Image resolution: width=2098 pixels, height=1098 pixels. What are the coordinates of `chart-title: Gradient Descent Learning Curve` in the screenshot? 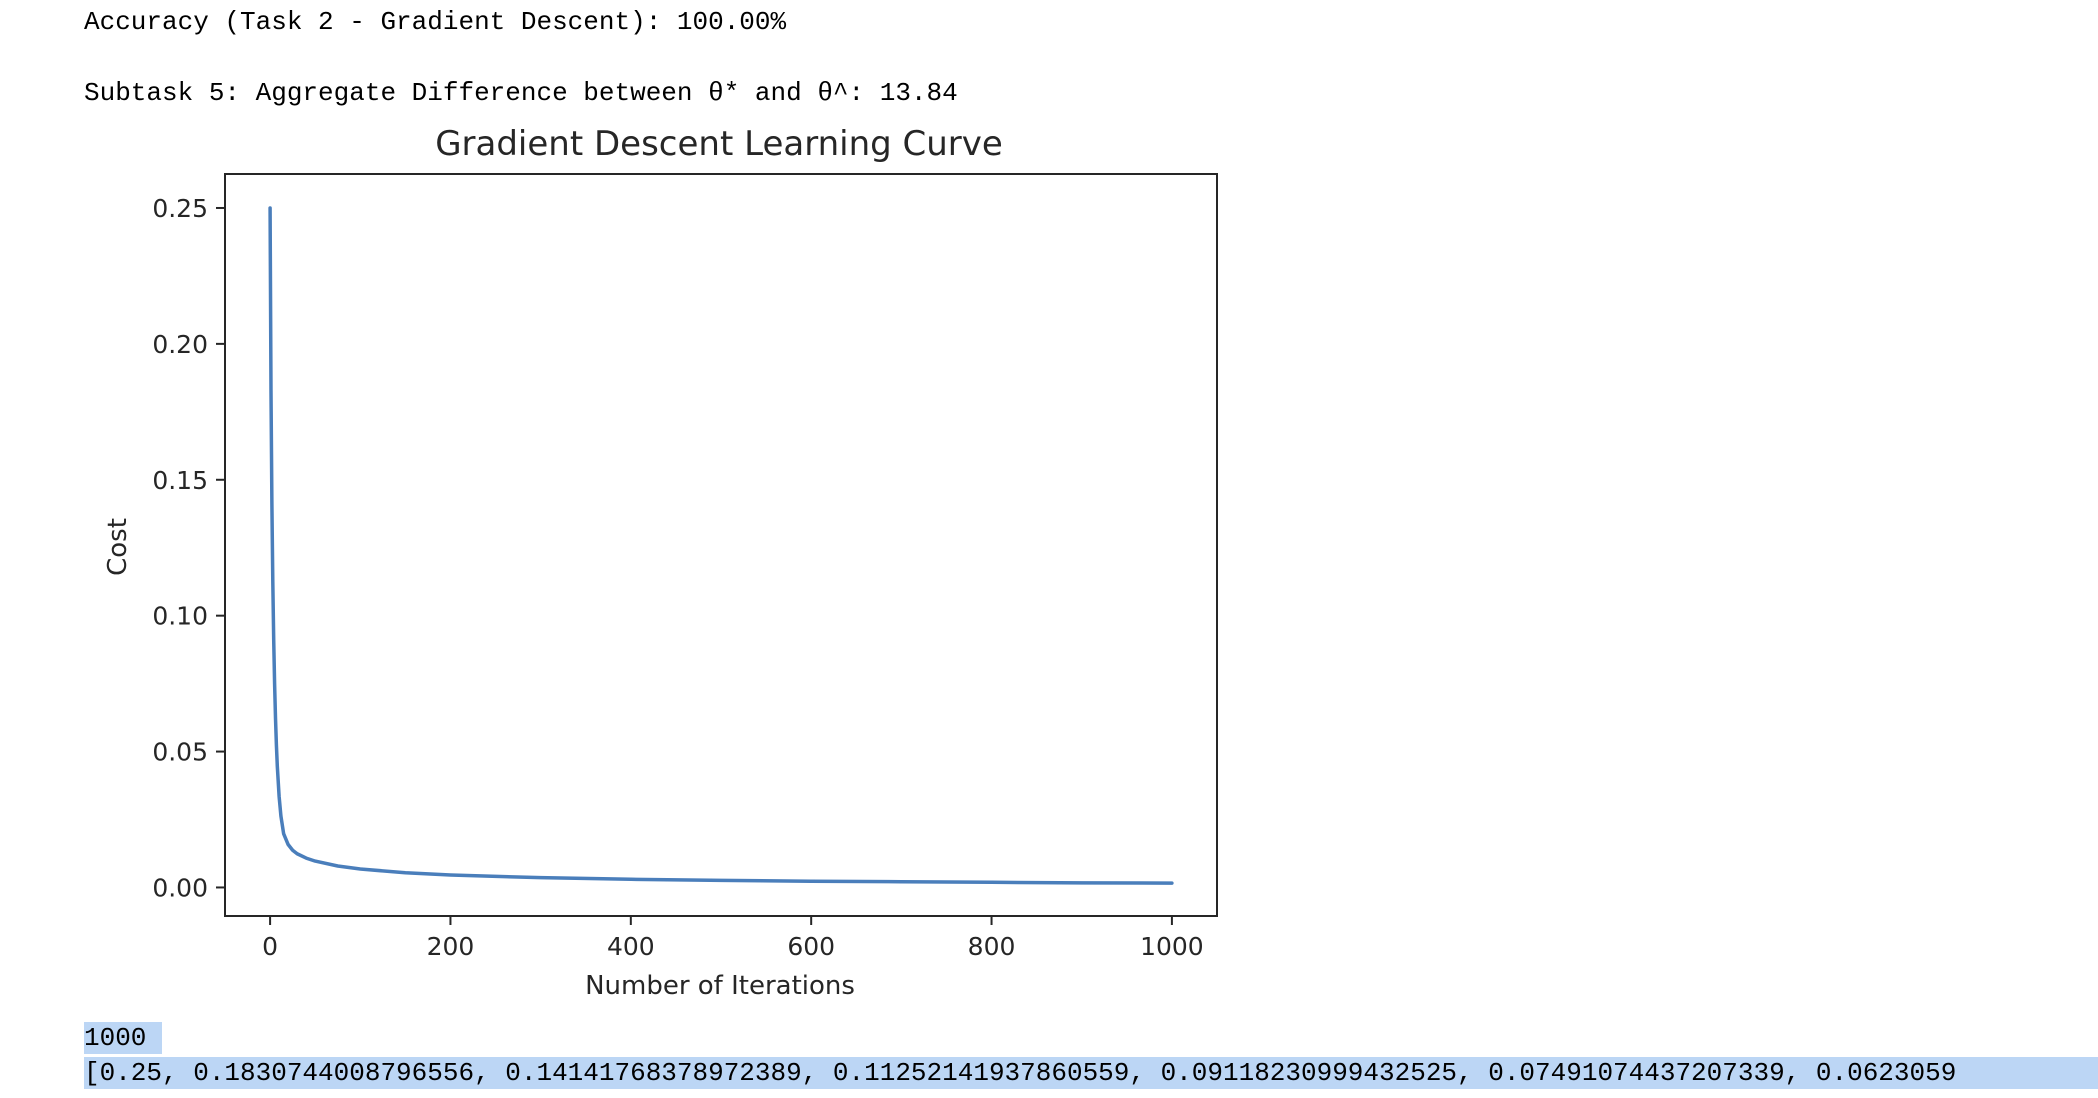 It's located at (719, 144).